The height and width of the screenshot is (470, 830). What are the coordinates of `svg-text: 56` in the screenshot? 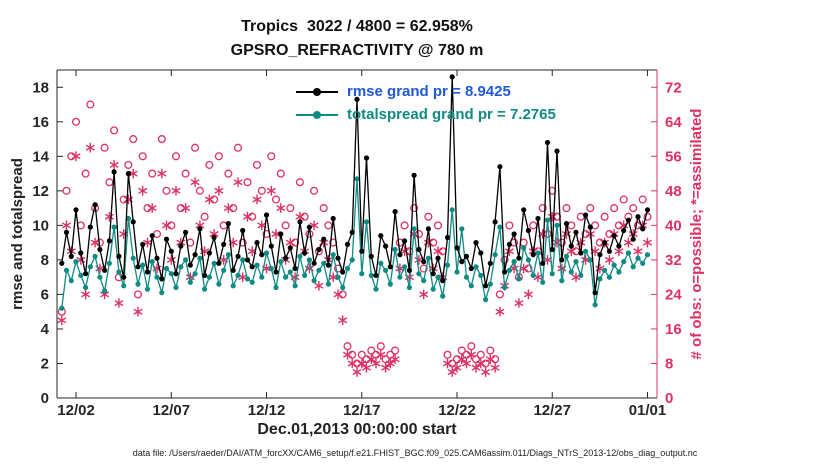 It's located at (673, 156).